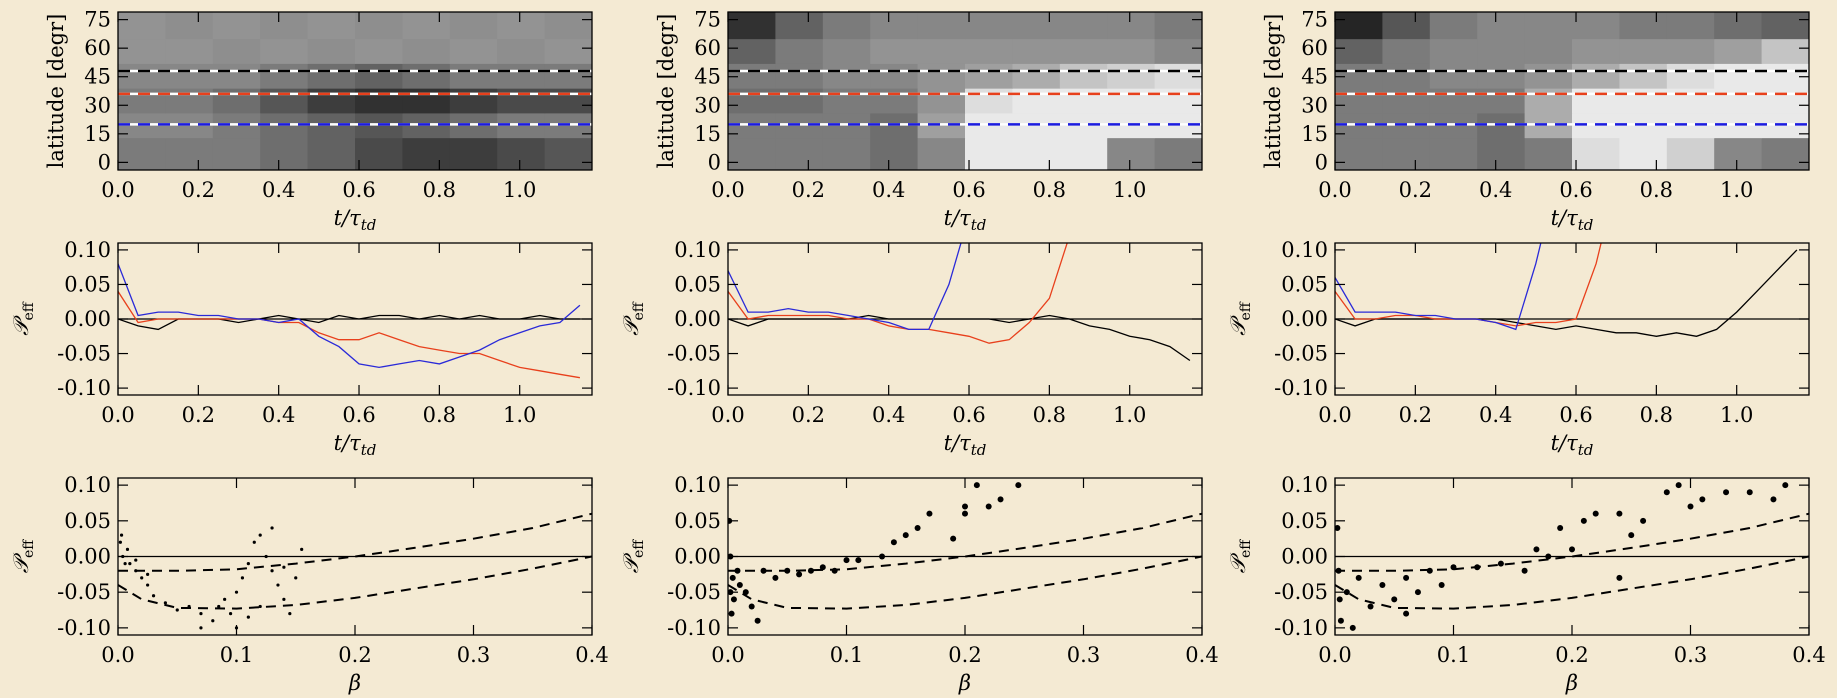 The height and width of the screenshot is (698, 1837). Describe the element at coordinates (369, 225) in the screenshot. I see `x-axis-label-sub: td` at that location.